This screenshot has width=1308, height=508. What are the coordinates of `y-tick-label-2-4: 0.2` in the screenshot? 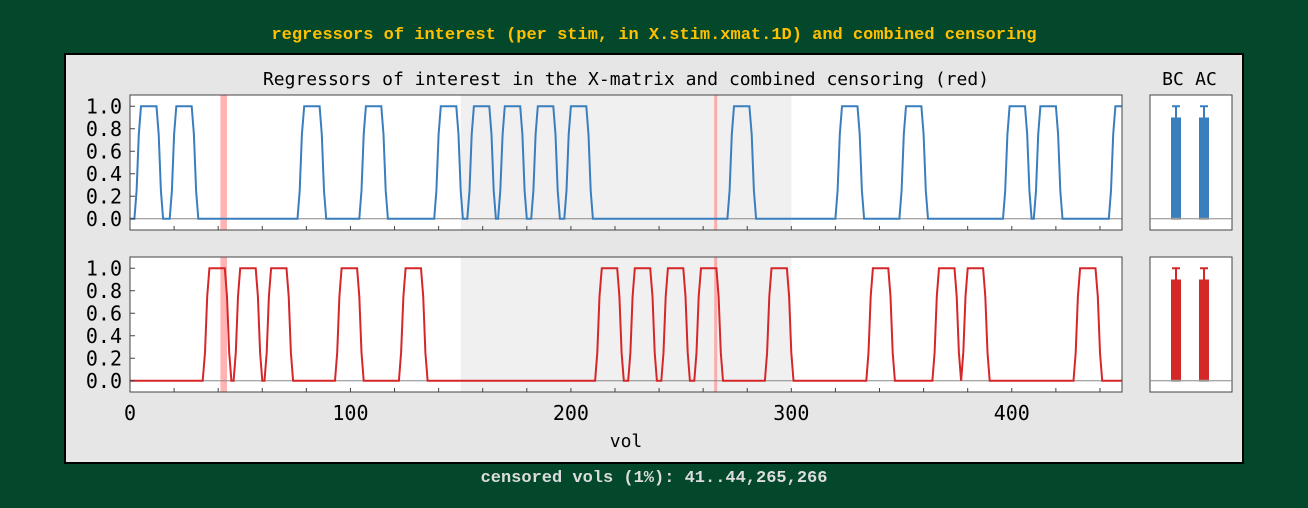 It's located at (104, 358).